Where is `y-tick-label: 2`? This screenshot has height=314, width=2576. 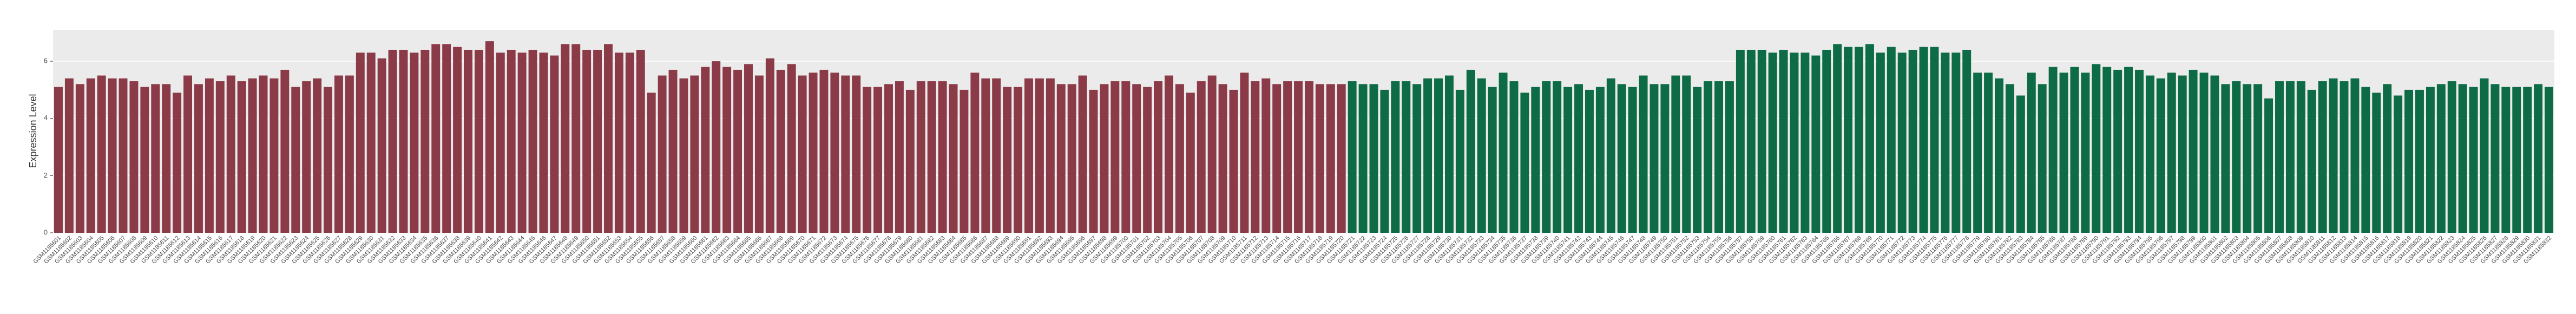
y-tick-label: 2 is located at coordinates (46, 175).